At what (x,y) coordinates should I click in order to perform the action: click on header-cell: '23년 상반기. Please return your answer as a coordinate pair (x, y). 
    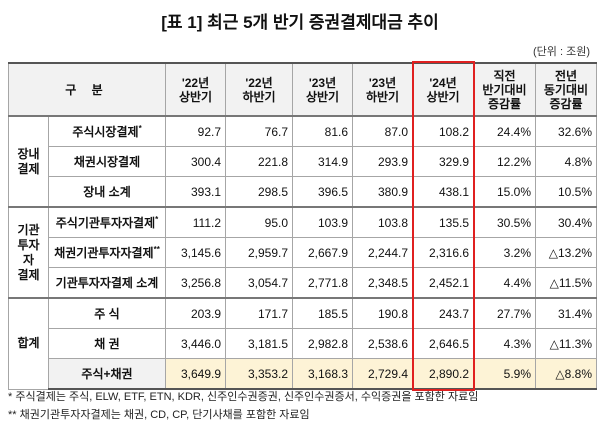
    Looking at the image, I should click on (323, 89).